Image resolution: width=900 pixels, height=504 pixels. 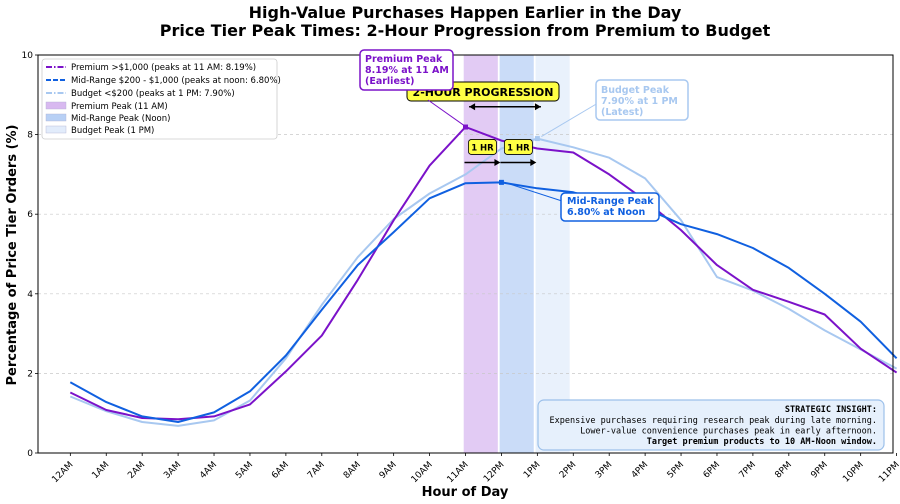 What do you see at coordinates (153, 94) in the screenshot?
I see `legend-label-line-2: Budget <$200 (peaks at 1 PM: 7.90%)` at bounding box center [153, 94].